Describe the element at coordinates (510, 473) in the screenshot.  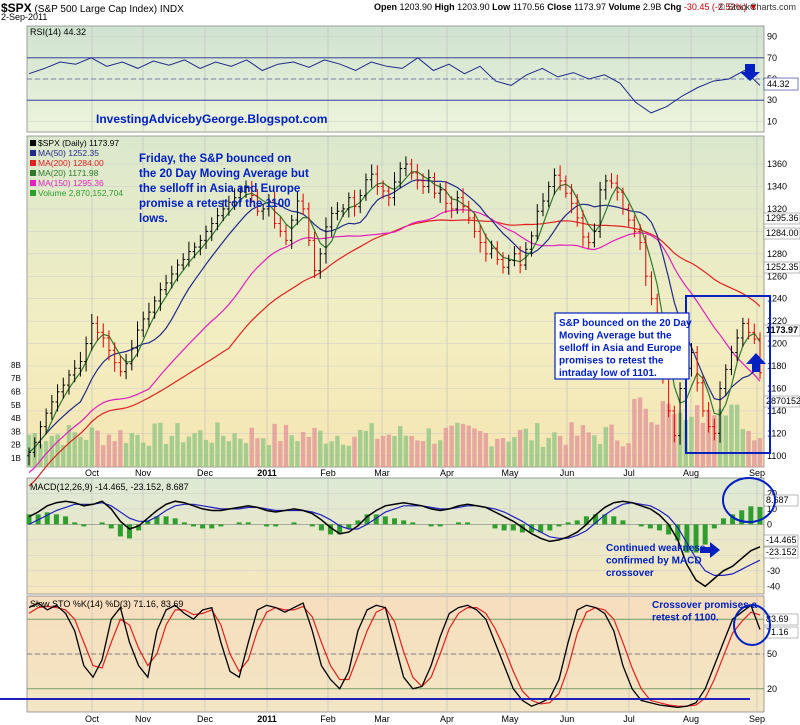
I see `x-tick-label-price: May` at that location.